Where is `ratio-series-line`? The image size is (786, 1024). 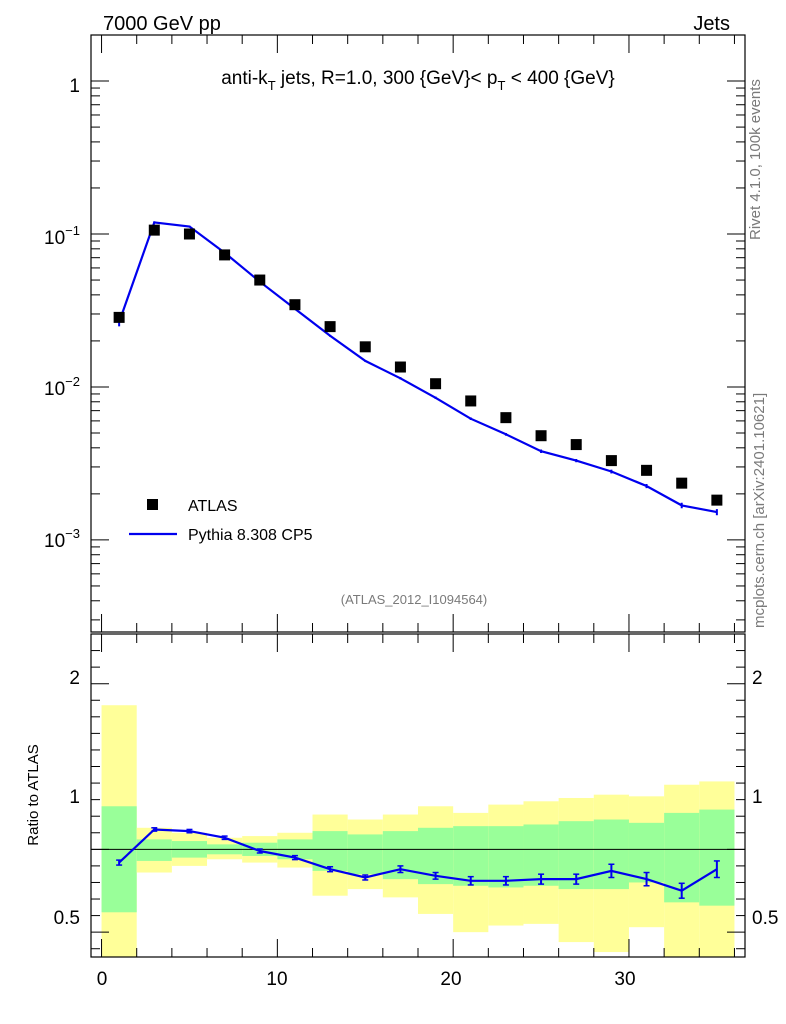 ratio-series-line is located at coordinates (418, 860).